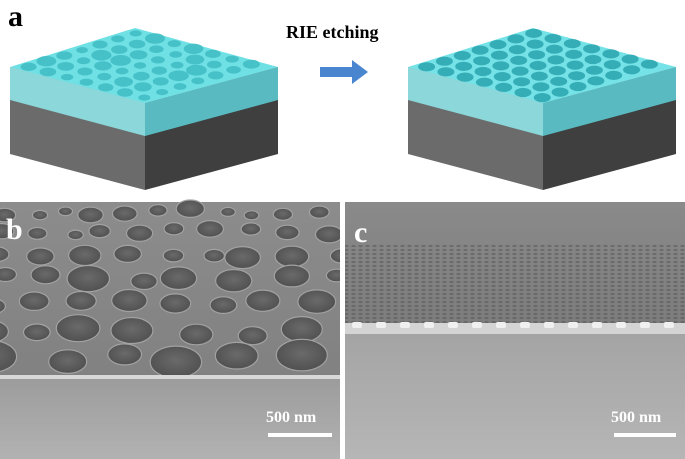  Describe the element at coordinates (144, 109) in the screenshot. I see `schematic-before-etching` at that location.